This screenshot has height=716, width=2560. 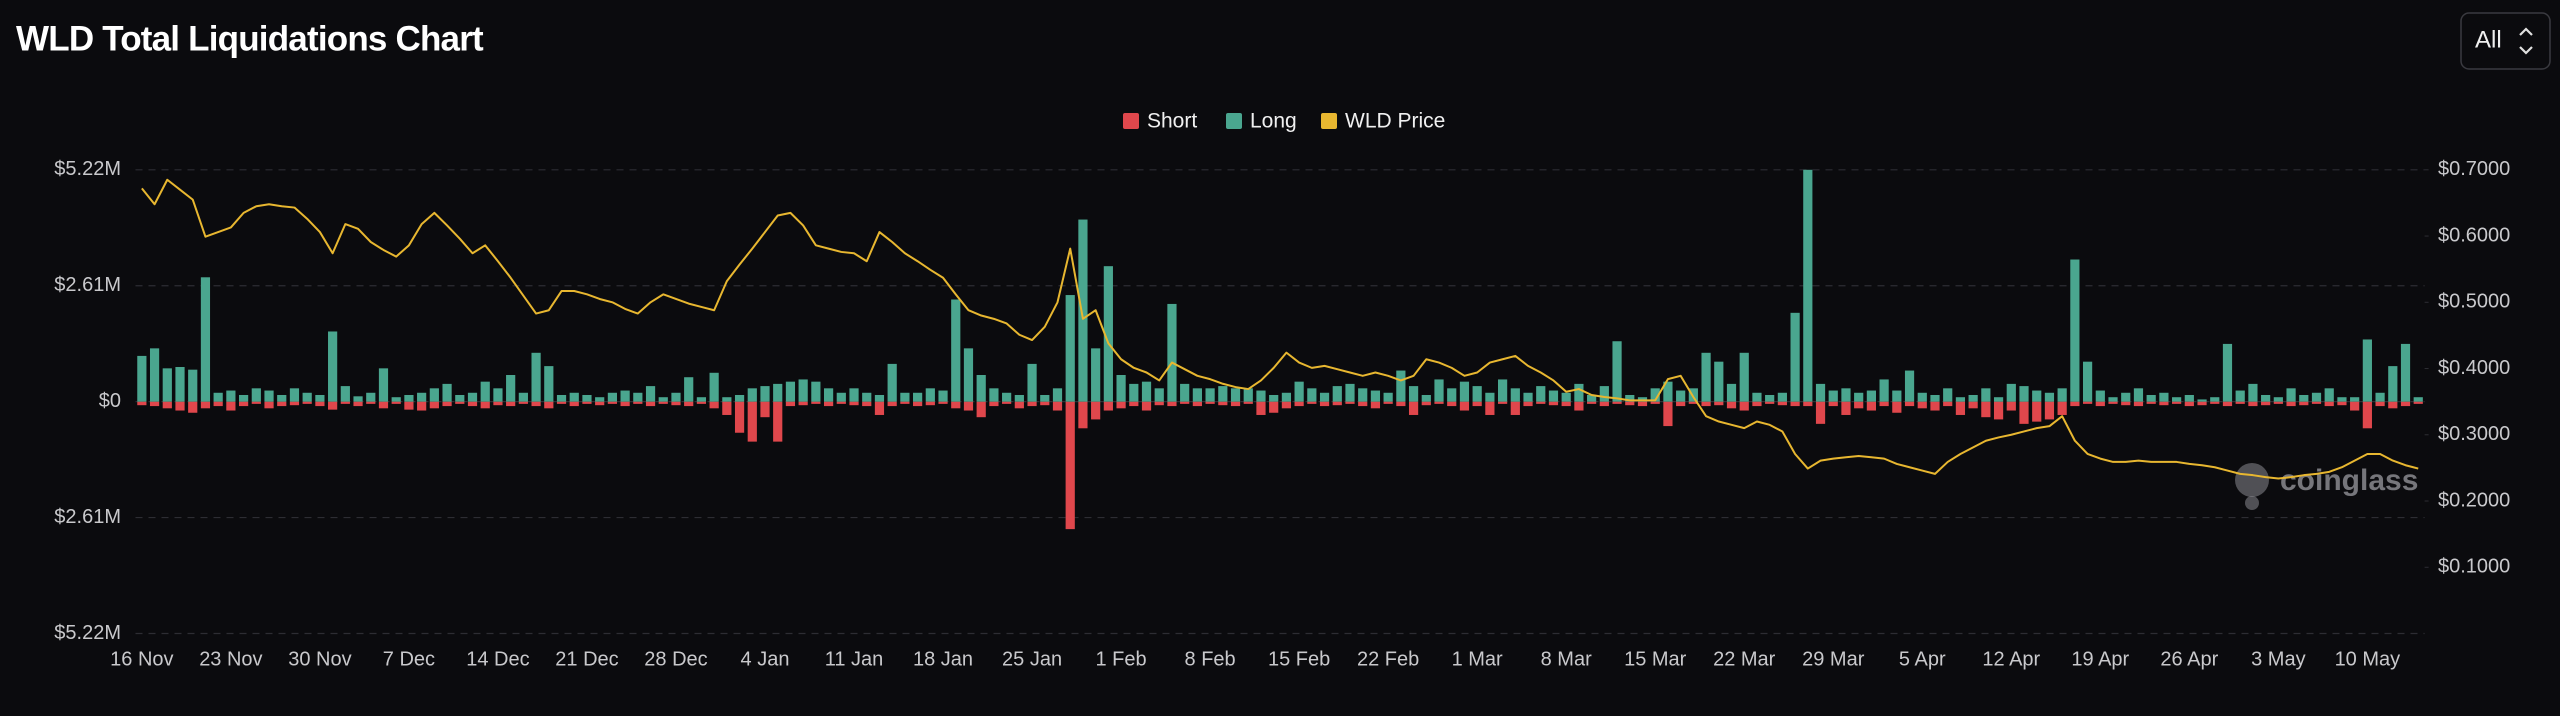 I want to click on range-select-box, so click(x=2505, y=41).